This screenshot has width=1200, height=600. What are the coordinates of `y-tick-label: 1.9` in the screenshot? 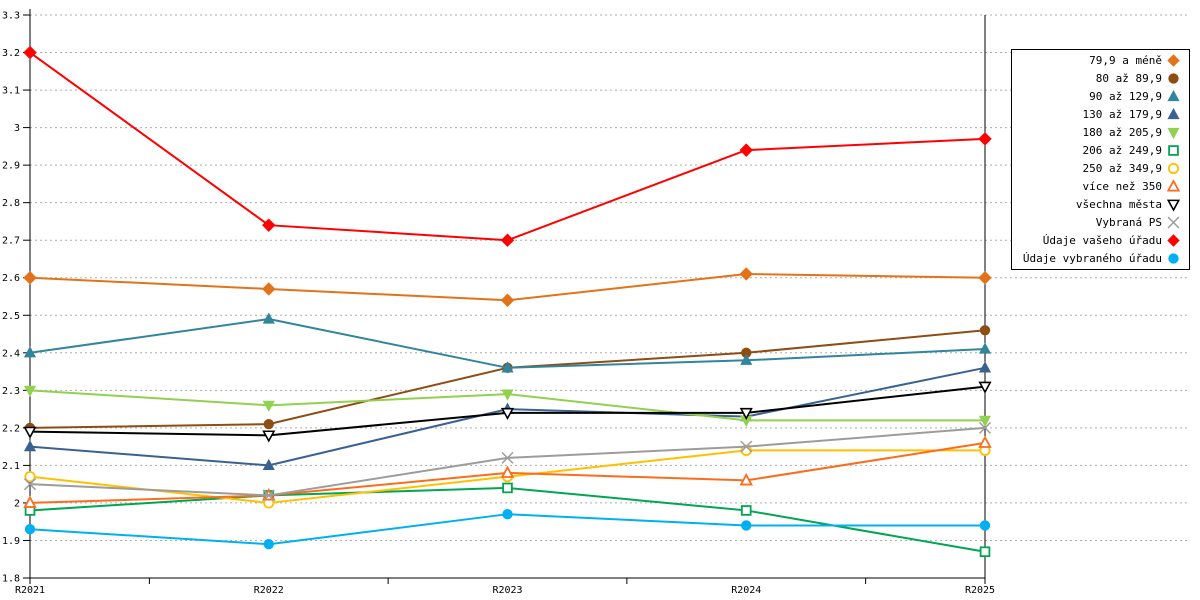 It's located at (11, 541).